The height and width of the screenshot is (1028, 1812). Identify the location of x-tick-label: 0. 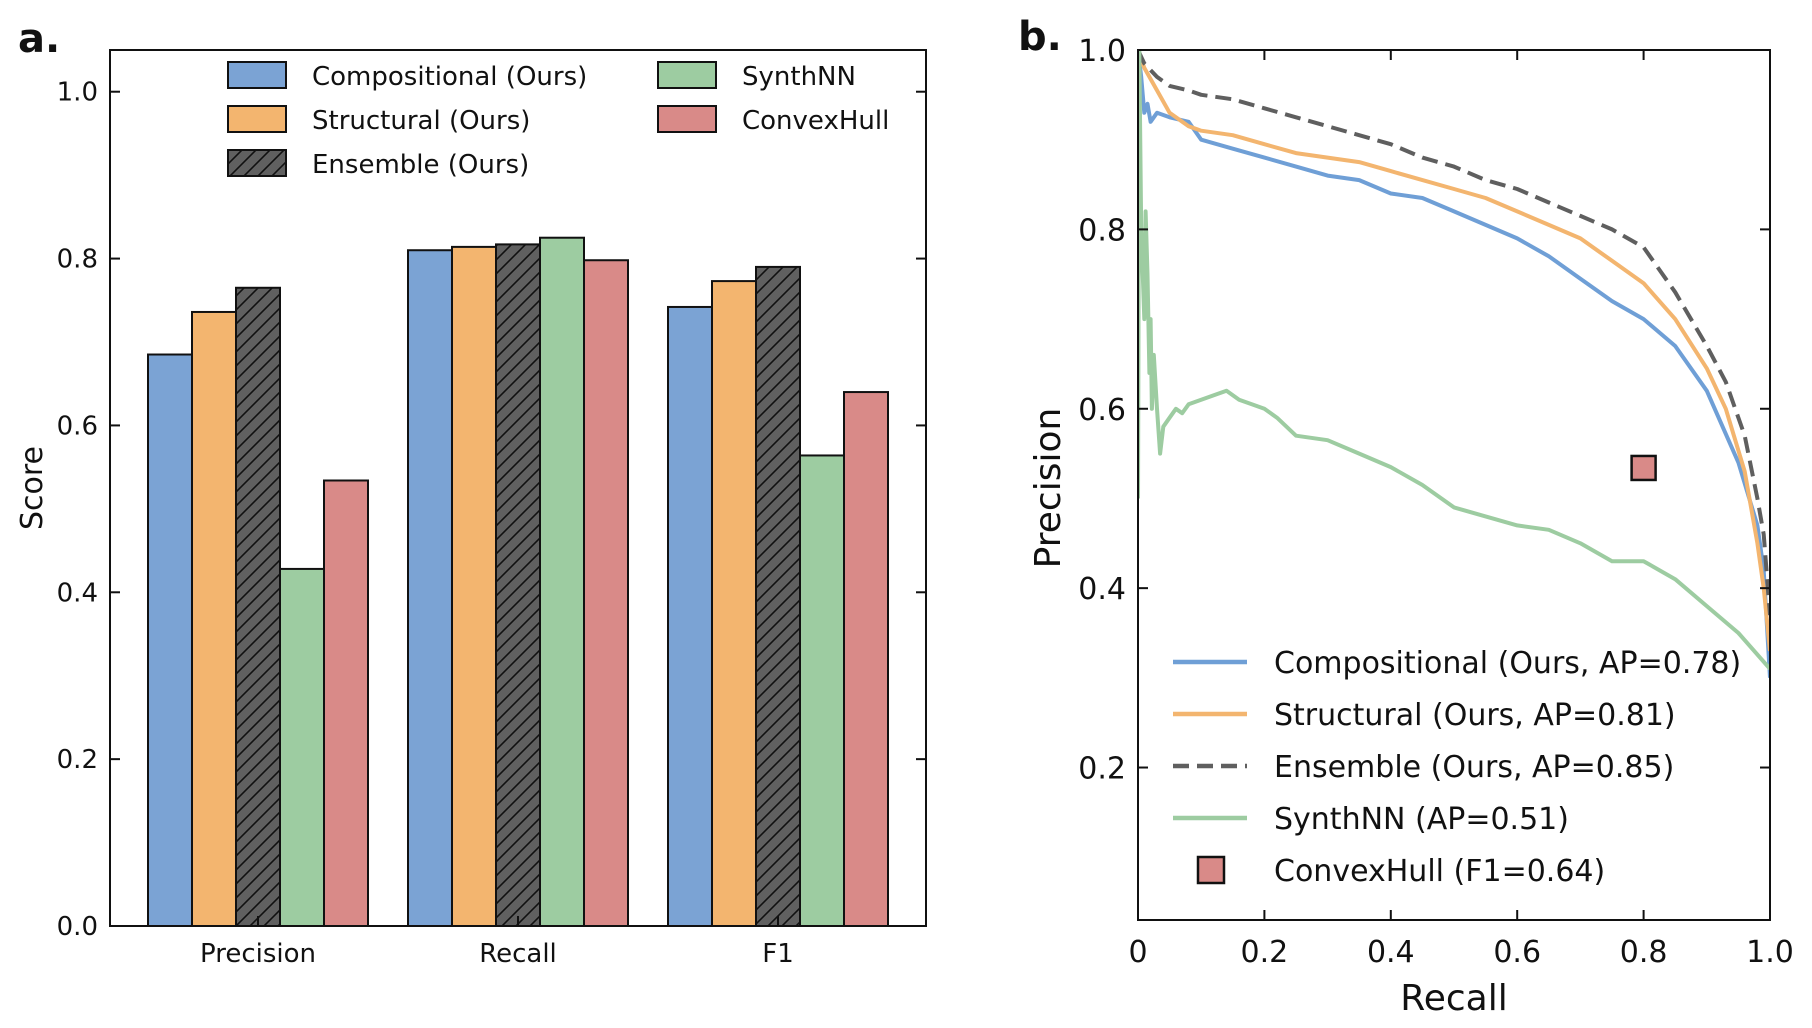
(1137, 952).